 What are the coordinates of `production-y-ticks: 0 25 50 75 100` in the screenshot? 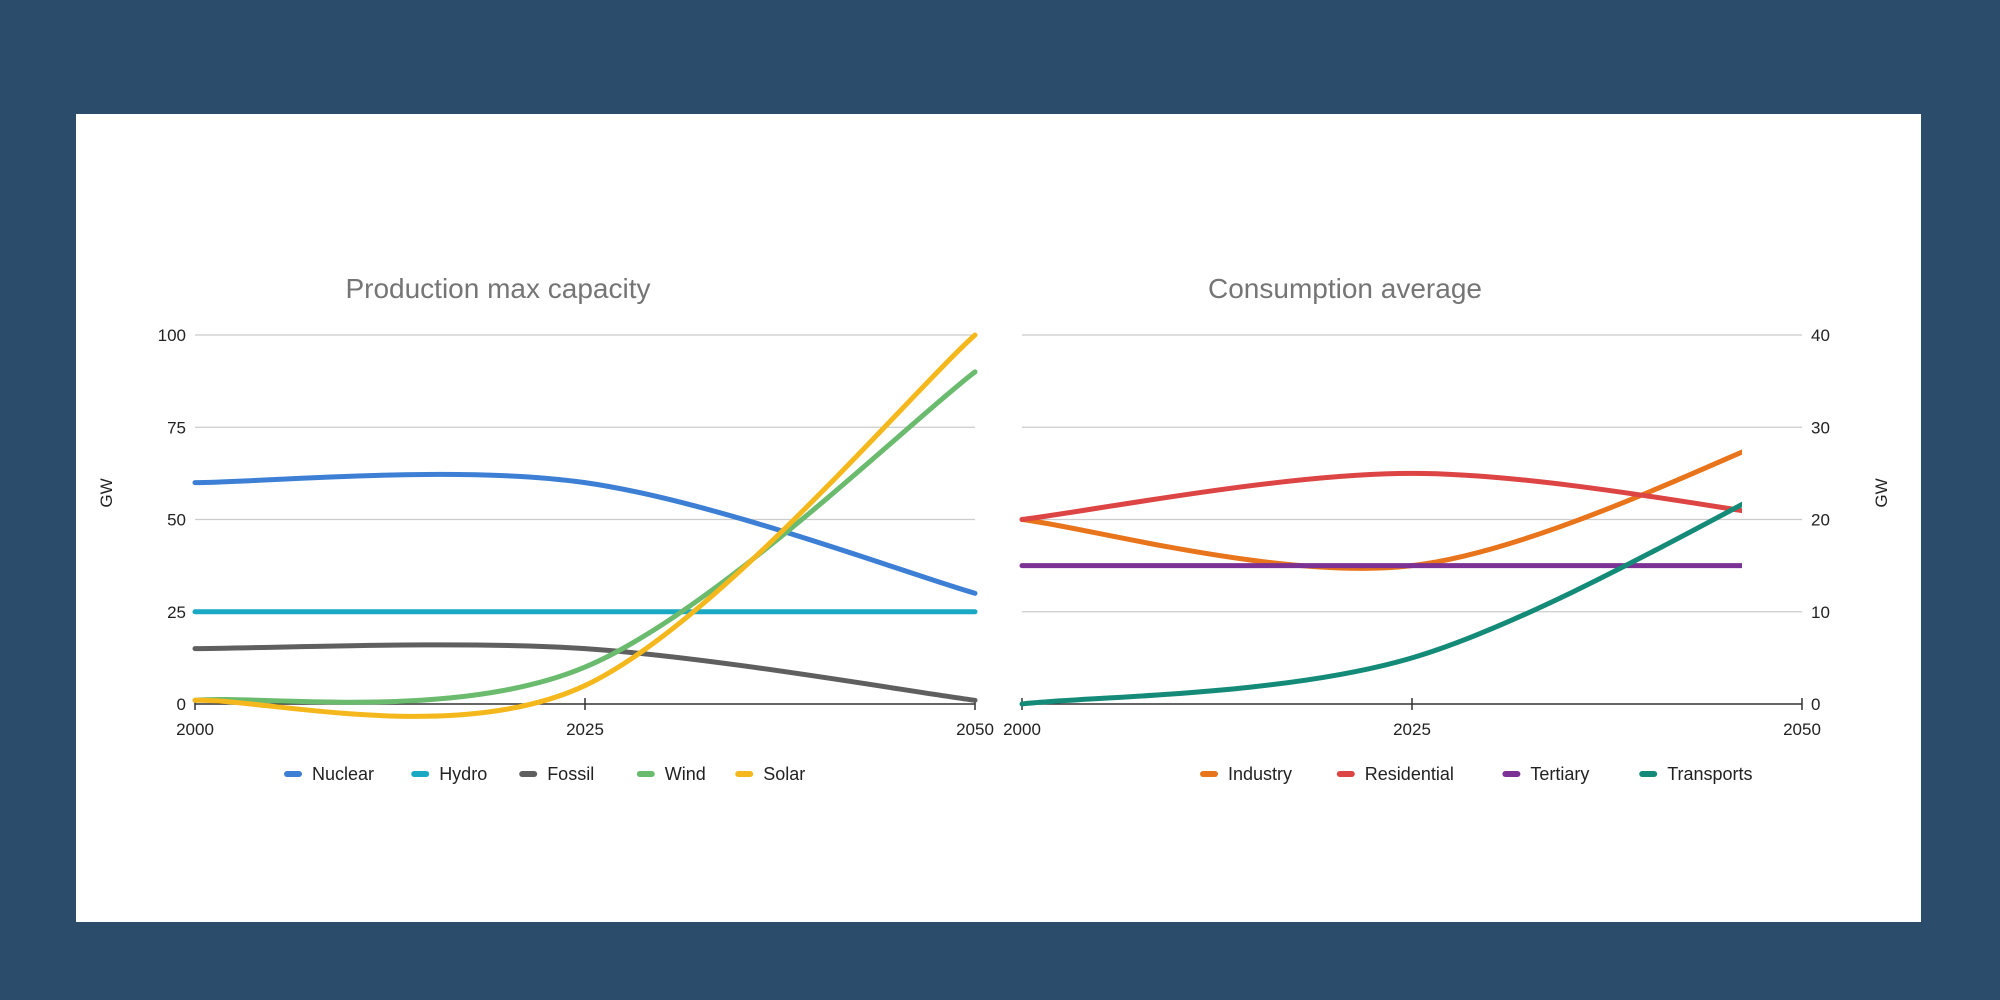 It's located at (172, 520).